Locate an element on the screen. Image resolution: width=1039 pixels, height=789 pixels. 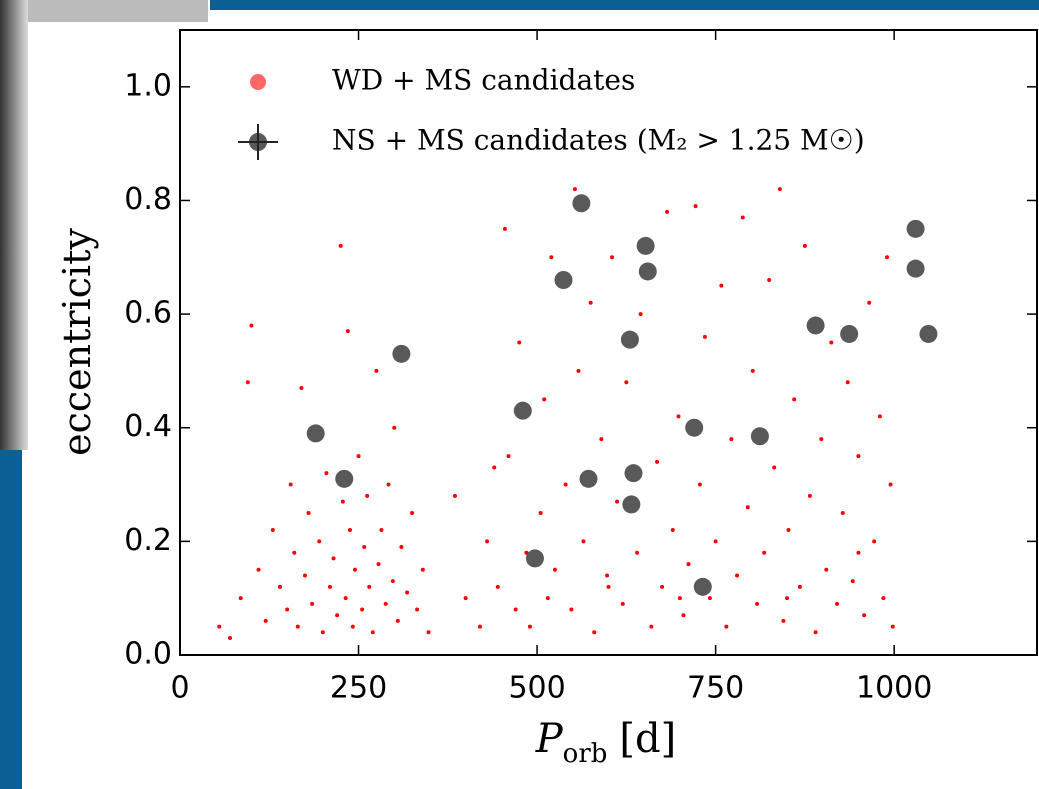
x-axis-label: Porb [d] is located at coordinates (605, 742).